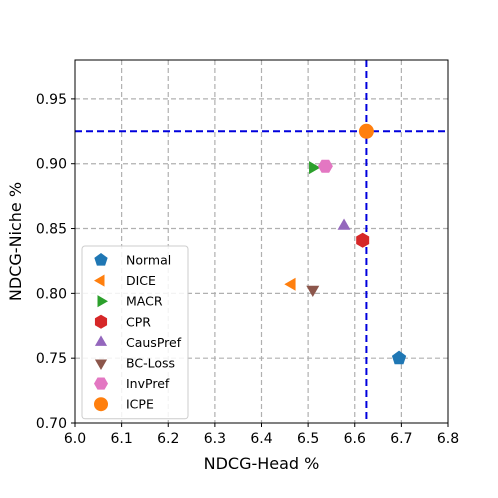 Image resolution: width=498 pixels, height=498 pixels. I want to click on x-tick-label: 6.3, so click(215, 439).